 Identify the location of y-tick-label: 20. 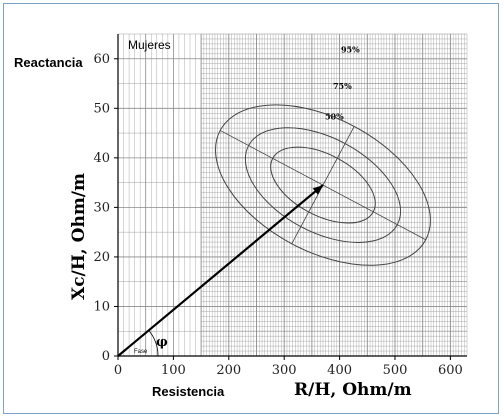
(101, 257).